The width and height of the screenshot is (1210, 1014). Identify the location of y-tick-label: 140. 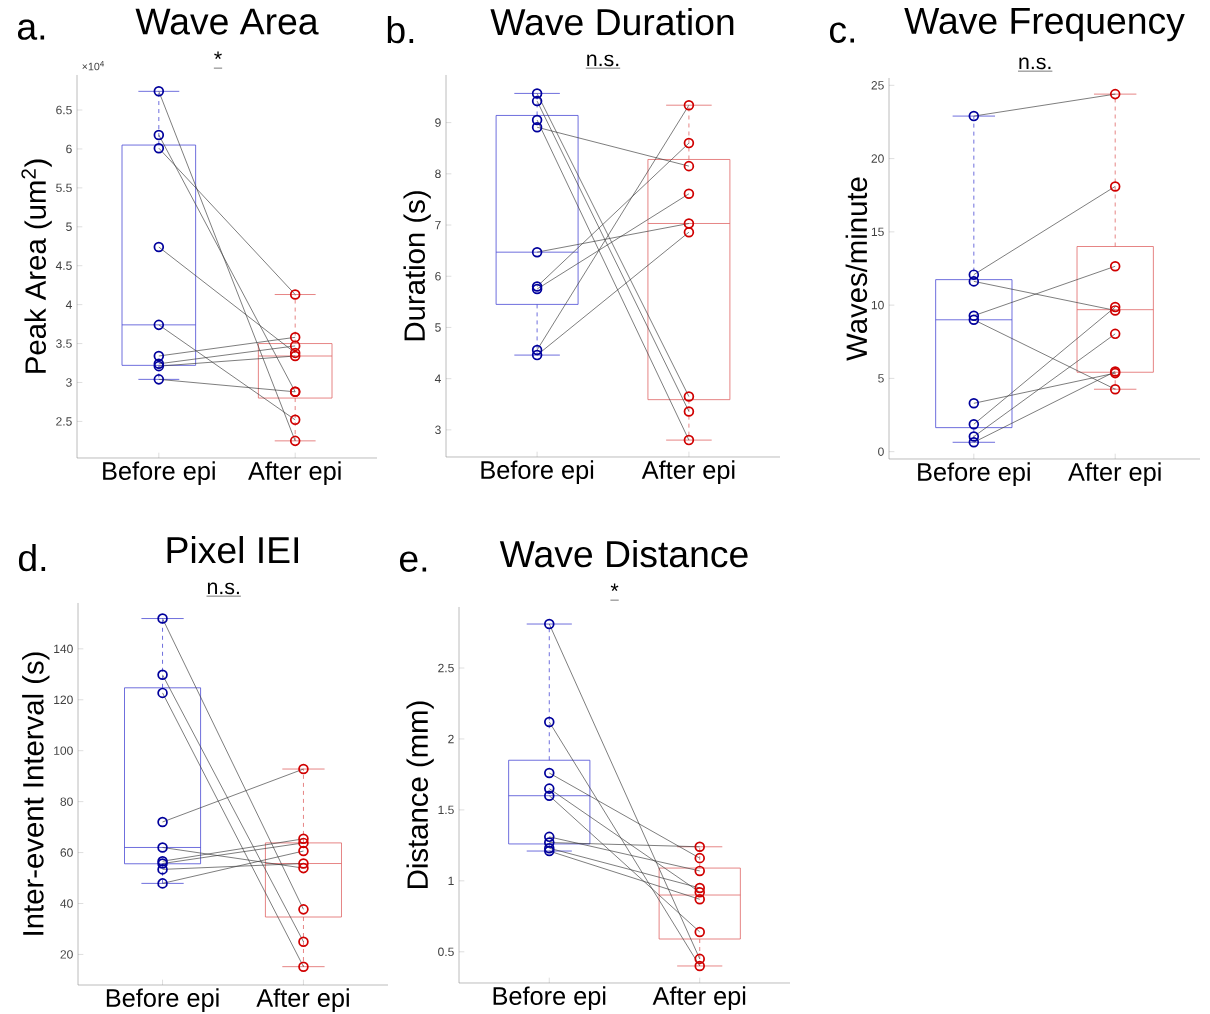
(63, 649).